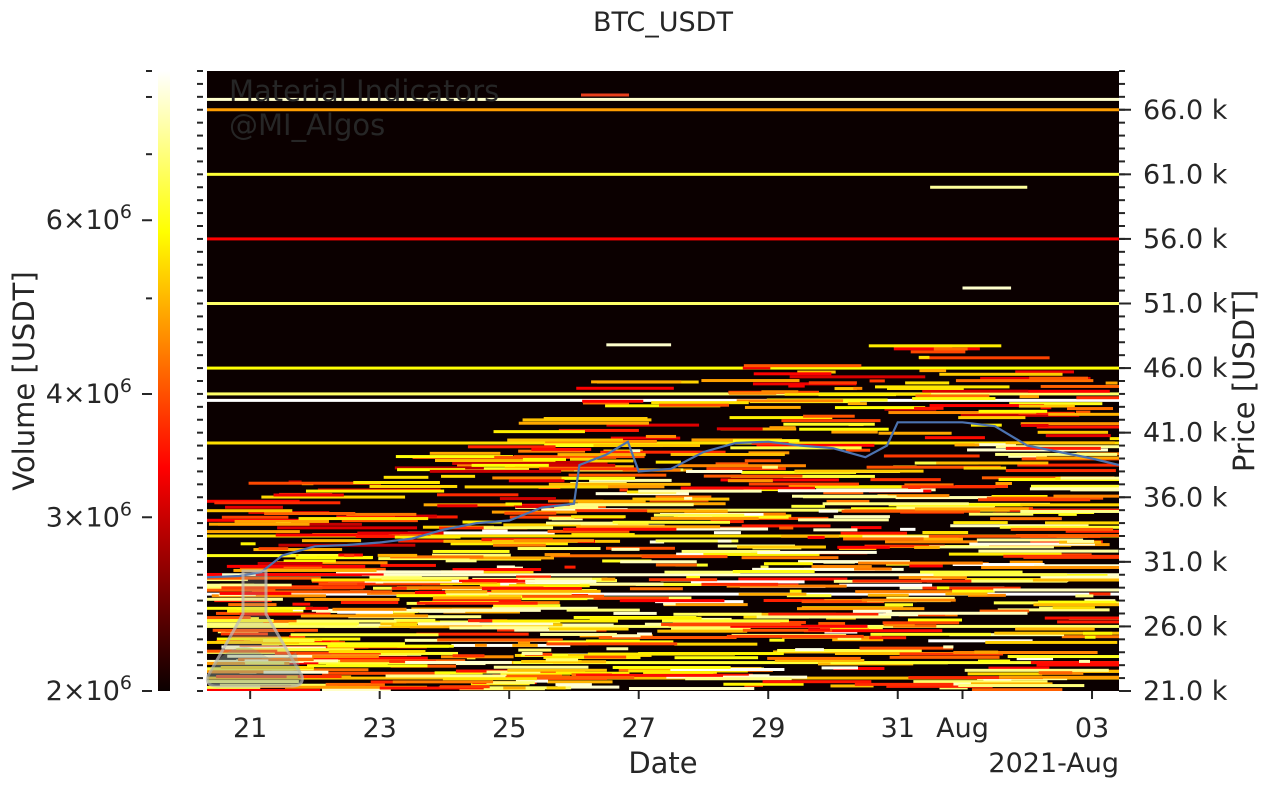 This screenshot has width=1270, height=792. Describe the element at coordinates (1053, 763) in the screenshot. I see `x-axis-offset-label: 2021-Aug` at that location.